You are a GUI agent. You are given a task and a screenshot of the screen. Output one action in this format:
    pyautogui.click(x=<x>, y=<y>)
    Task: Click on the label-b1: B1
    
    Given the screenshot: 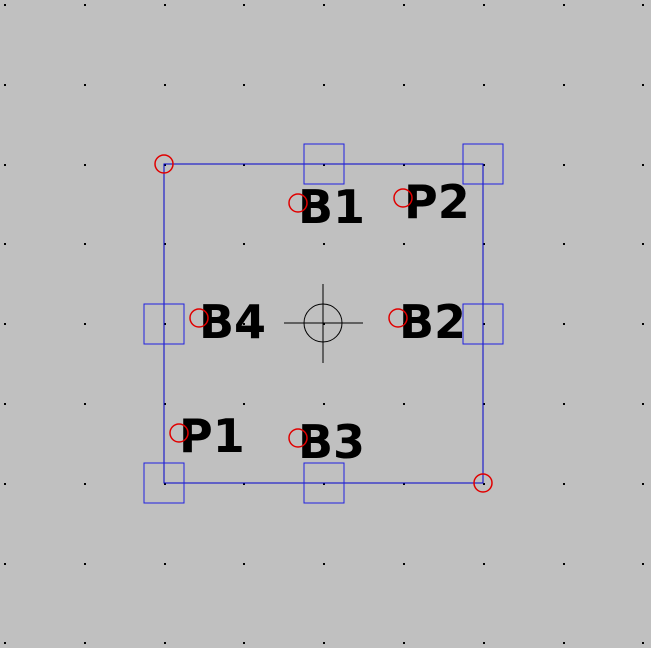 What is the action you would take?
    pyautogui.click(x=331, y=207)
    